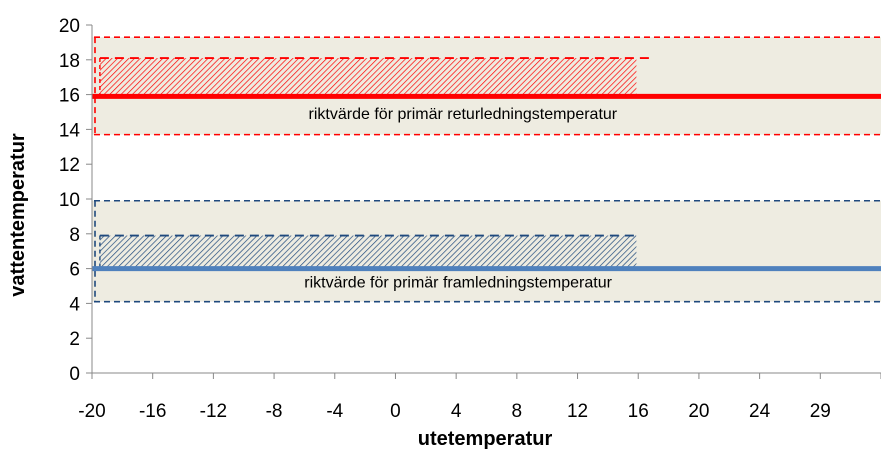 The width and height of the screenshot is (881, 455). Describe the element at coordinates (74, 304) in the screenshot. I see `y-tick-label: 4` at that location.